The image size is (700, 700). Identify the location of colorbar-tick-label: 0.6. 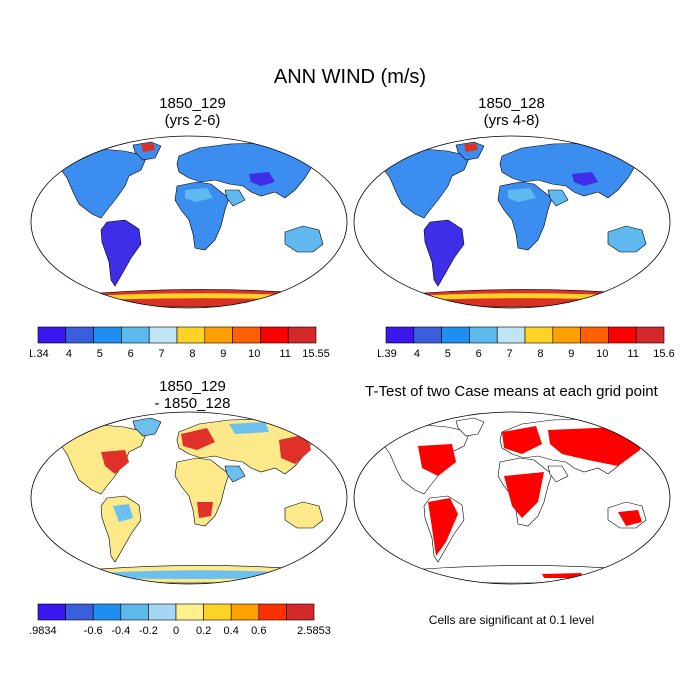
(258, 631).